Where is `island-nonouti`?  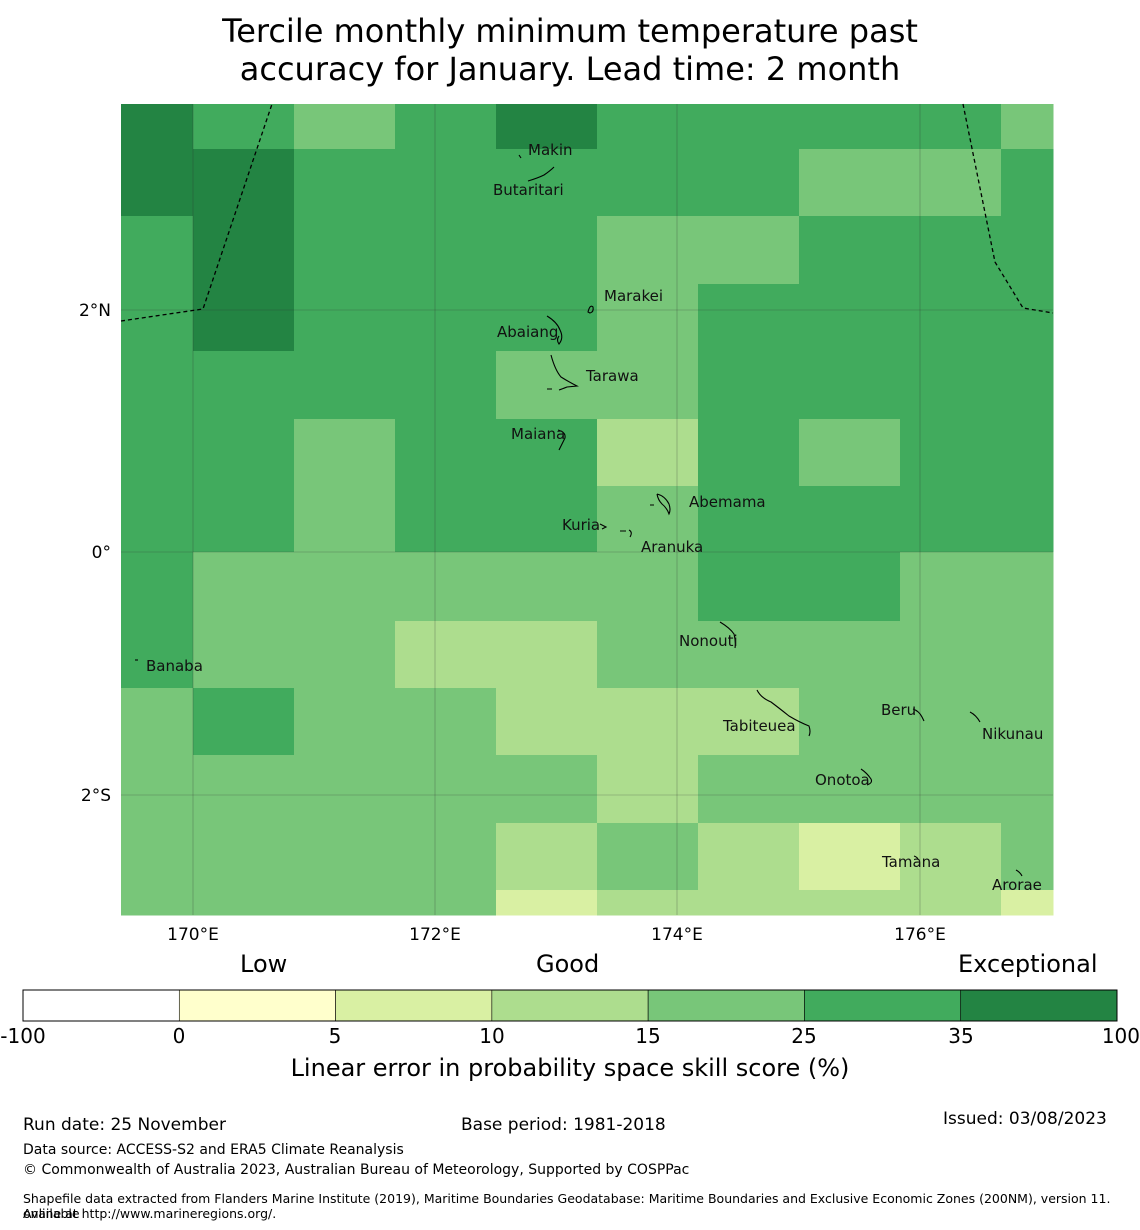
island-nonouti is located at coordinates (727, 635).